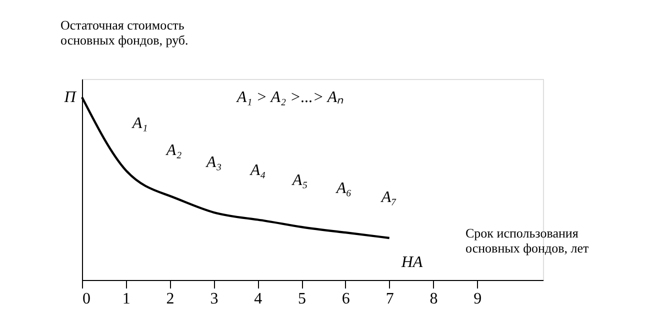 This screenshot has width=662, height=323. Describe the element at coordinates (390, 299) in the screenshot. I see `x-tick-label: 7` at that location.